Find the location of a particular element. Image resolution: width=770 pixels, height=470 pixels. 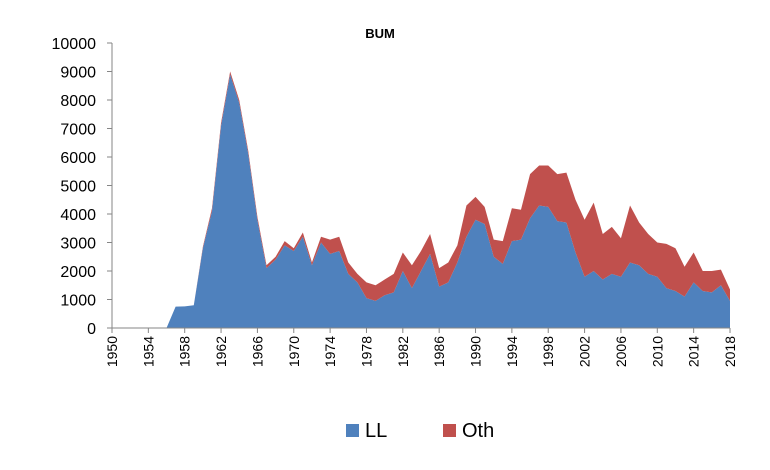

y-tick-label: 10000 is located at coordinates (74, 44).